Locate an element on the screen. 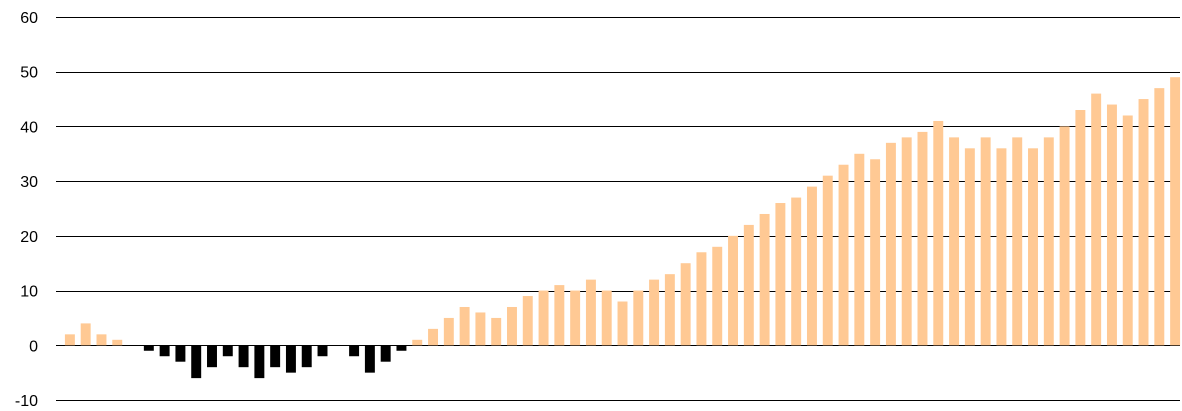  y-tick-label: 10 is located at coordinates (29, 292).